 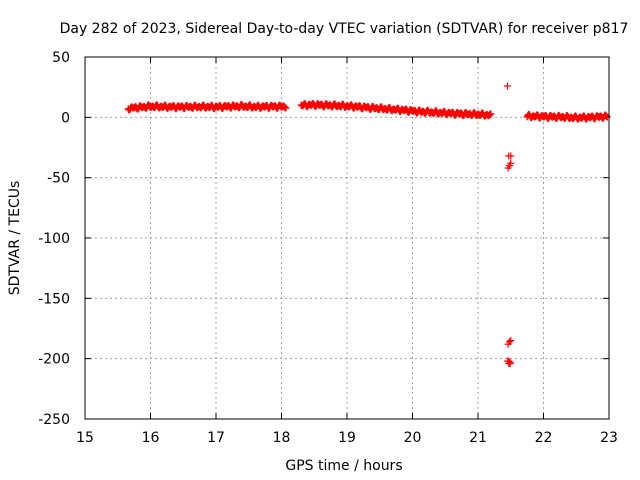 What do you see at coordinates (65, 118) in the screenshot?
I see `y-tick-label: 0` at bounding box center [65, 118].